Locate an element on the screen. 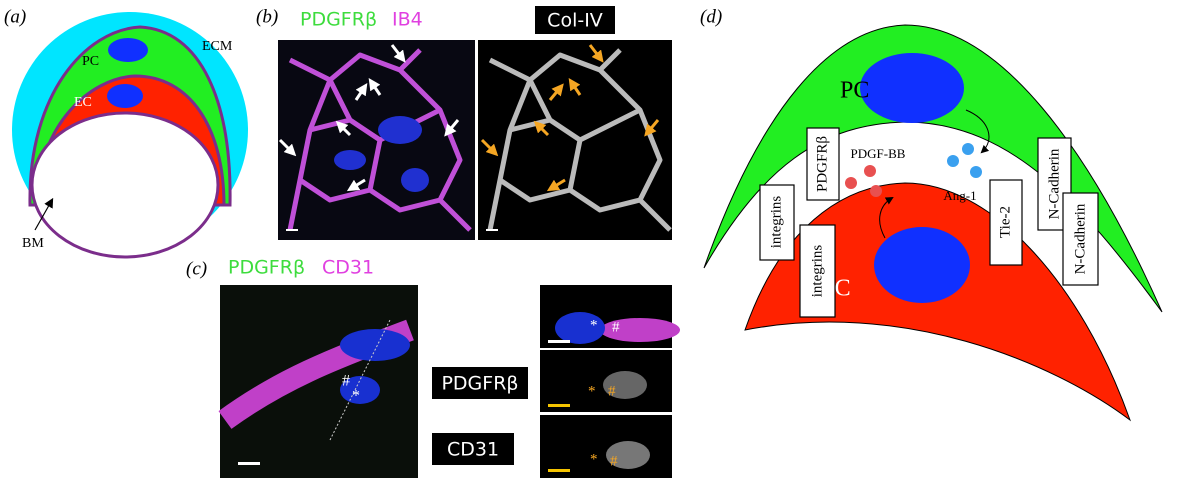 The image size is (1200, 481). cadherin-box is located at coordinates (1080, 239).